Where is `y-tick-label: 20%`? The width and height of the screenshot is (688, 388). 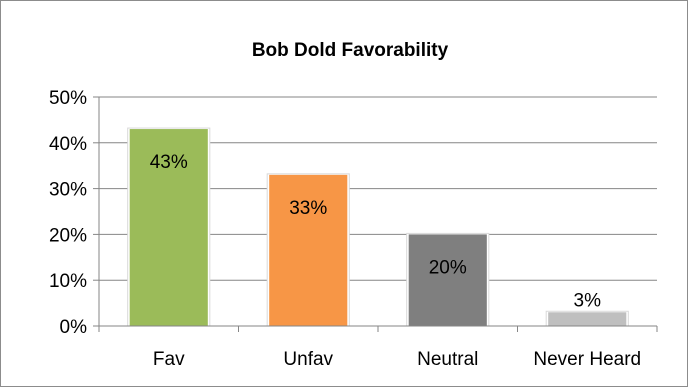 y-tick-label: 20% is located at coordinates (68, 235).